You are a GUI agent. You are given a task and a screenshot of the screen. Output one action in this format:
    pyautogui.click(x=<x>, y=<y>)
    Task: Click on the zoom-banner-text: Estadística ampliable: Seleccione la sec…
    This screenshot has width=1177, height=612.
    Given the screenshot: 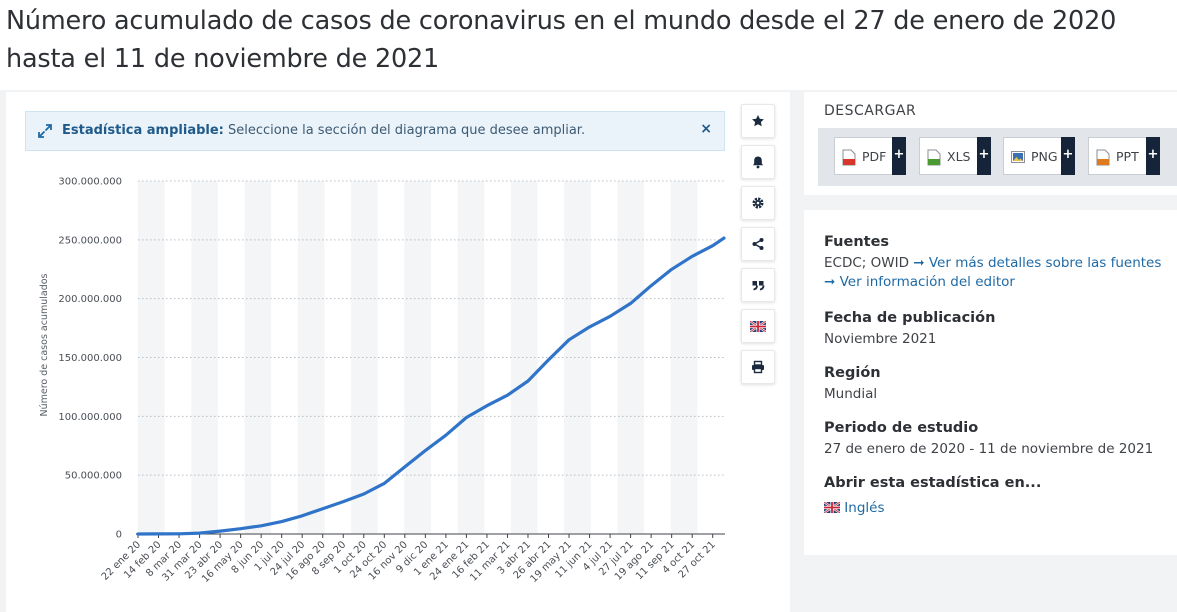 What is the action you would take?
    pyautogui.click(x=323, y=130)
    